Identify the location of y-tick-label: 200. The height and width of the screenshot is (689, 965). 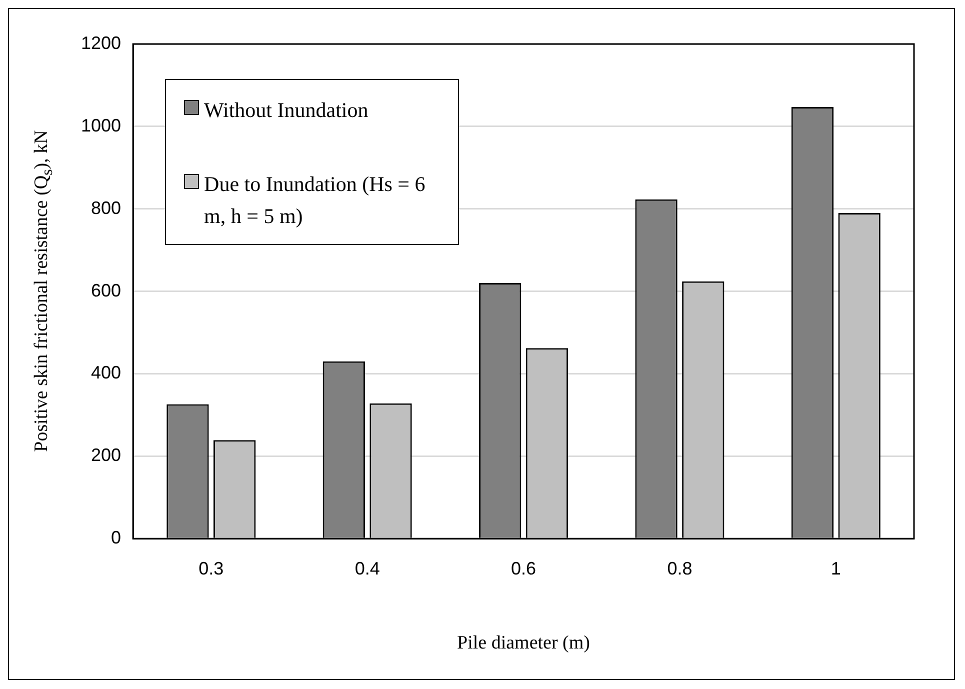
(106, 455).